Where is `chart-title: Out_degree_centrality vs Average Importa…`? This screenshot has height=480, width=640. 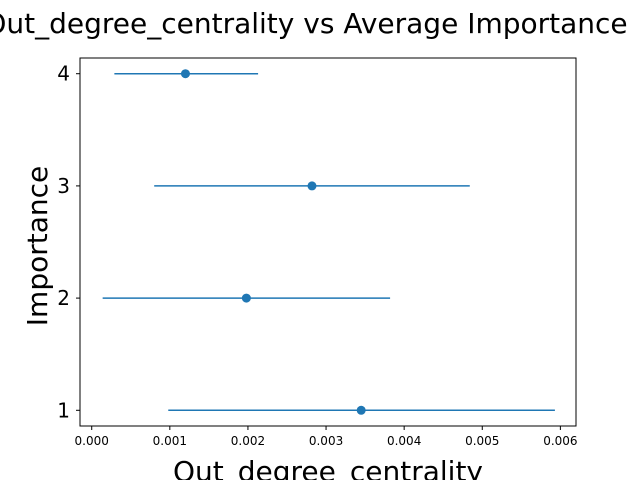 chart-title: Out_degree_centrality vs Average Importa… is located at coordinates (314, 23).